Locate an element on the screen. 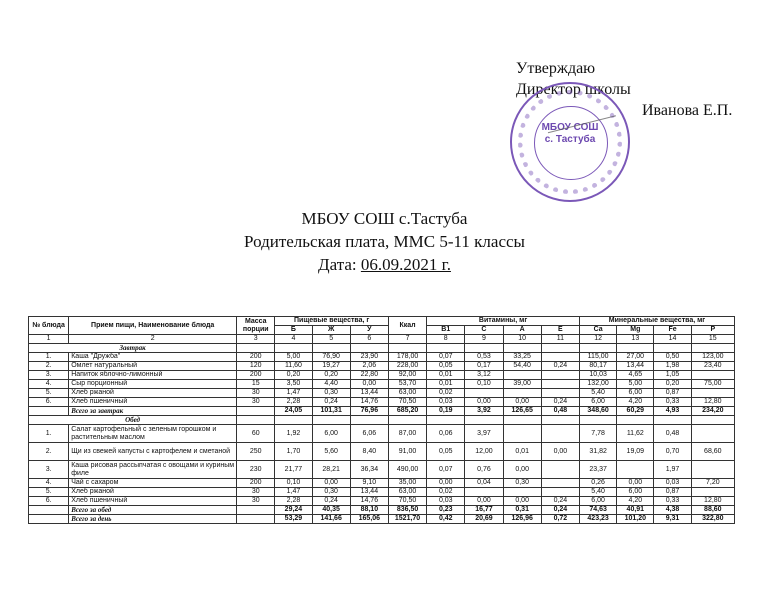  table-cell: 15 is located at coordinates (256, 384).